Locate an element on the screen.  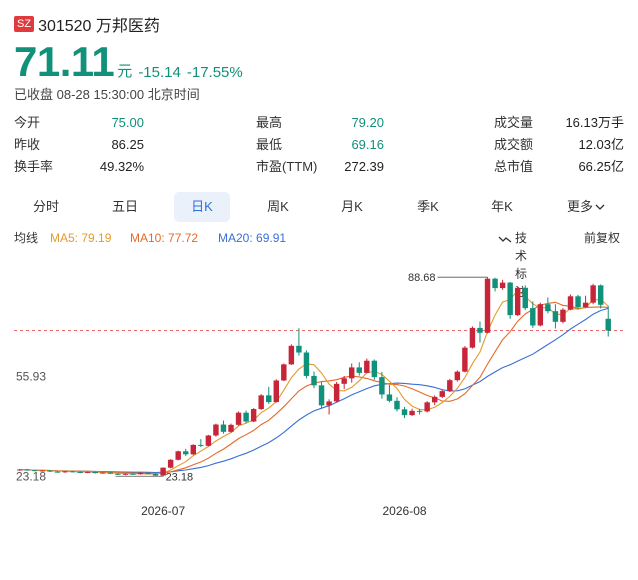
max-marker-label: 88.68 is located at coordinates (422, 278).